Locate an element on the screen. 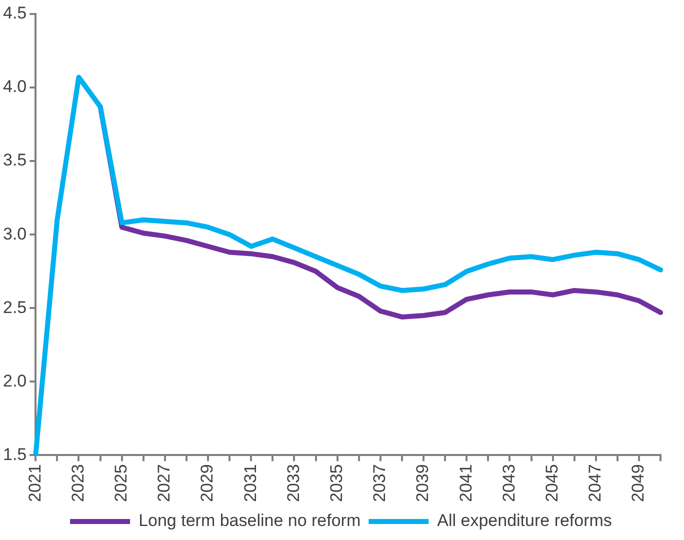 The height and width of the screenshot is (540, 684). x-tick-label: 2037 is located at coordinates (380, 483).